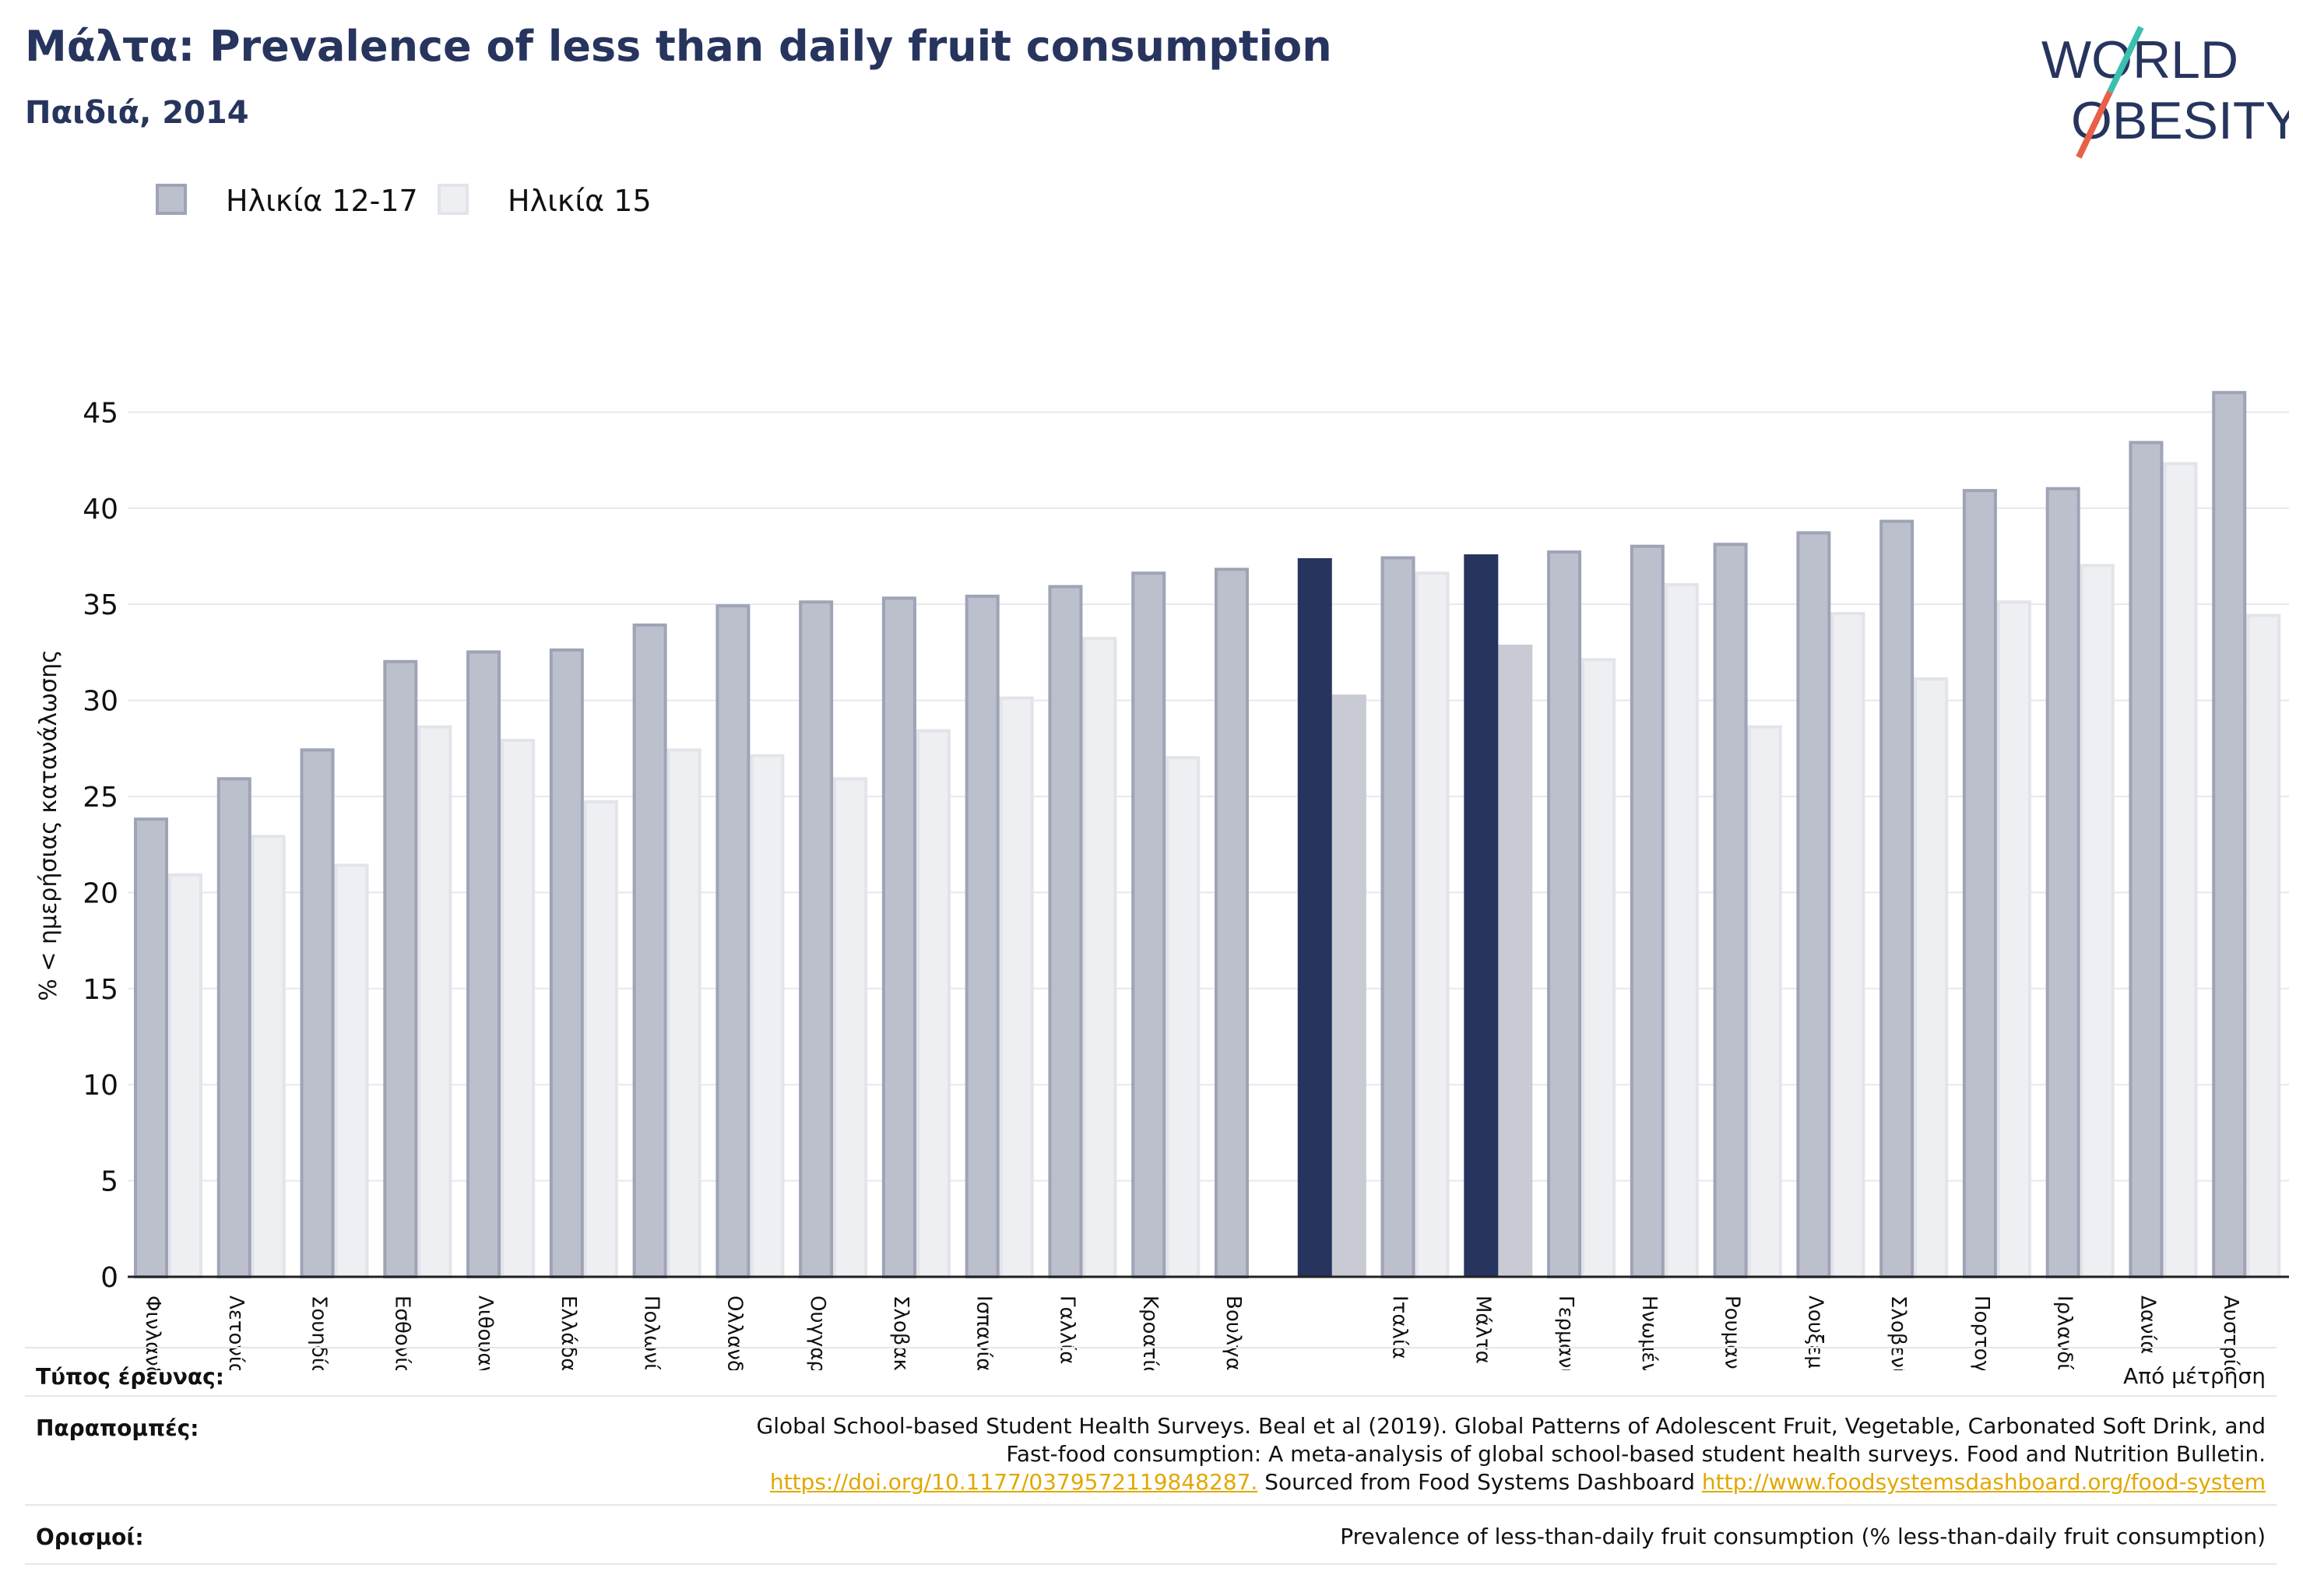  What do you see at coordinates (2230, 1332) in the screenshot?
I see `x-tick-label: Αυστρία` at bounding box center [2230, 1332].